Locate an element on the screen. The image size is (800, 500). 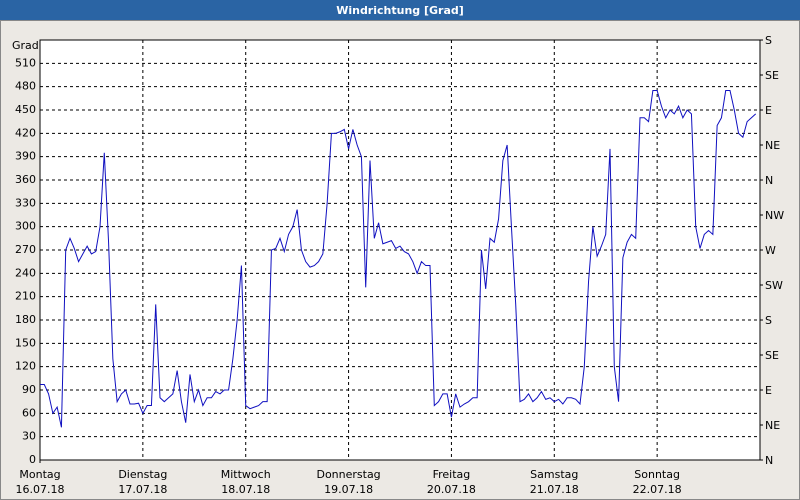
y-tick-label: 210 is located at coordinates (25, 296).